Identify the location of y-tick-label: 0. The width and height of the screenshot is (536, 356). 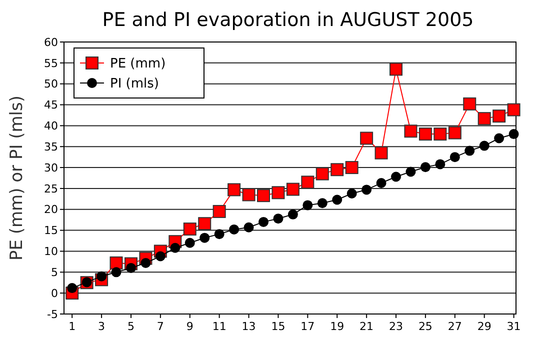
(54, 293).